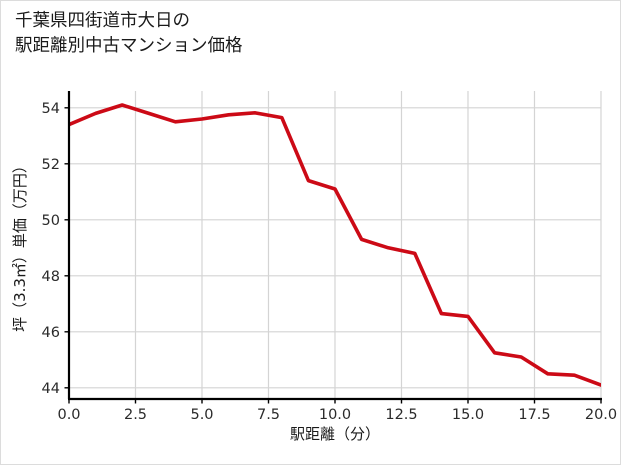 This screenshot has height=465, width=621. Describe the element at coordinates (335, 415) in the screenshot. I see `x-tick-label: 10.0` at that location.